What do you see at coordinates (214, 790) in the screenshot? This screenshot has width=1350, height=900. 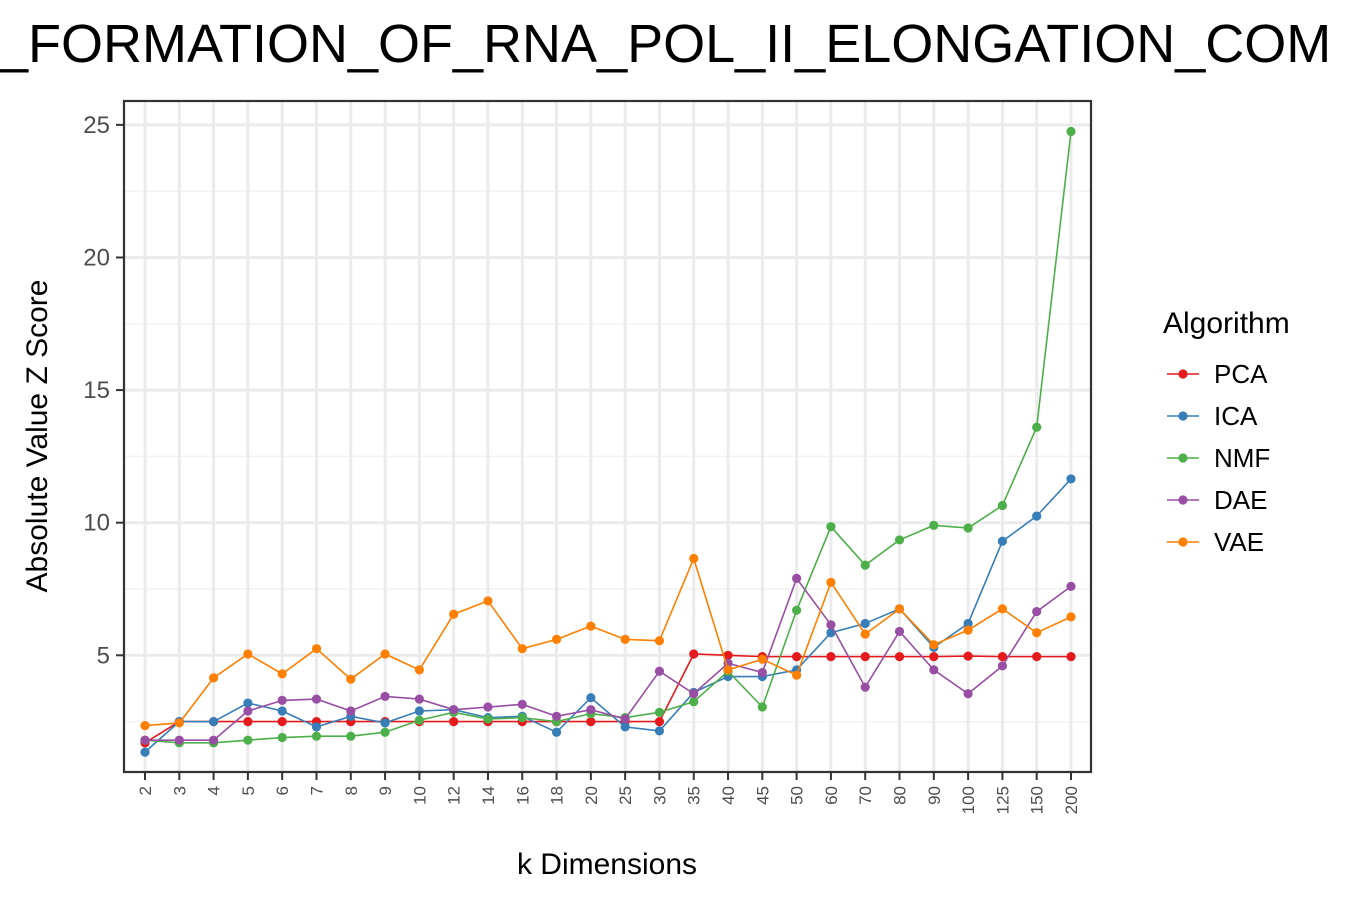 I see `x-tick-label: 4` at bounding box center [214, 790].